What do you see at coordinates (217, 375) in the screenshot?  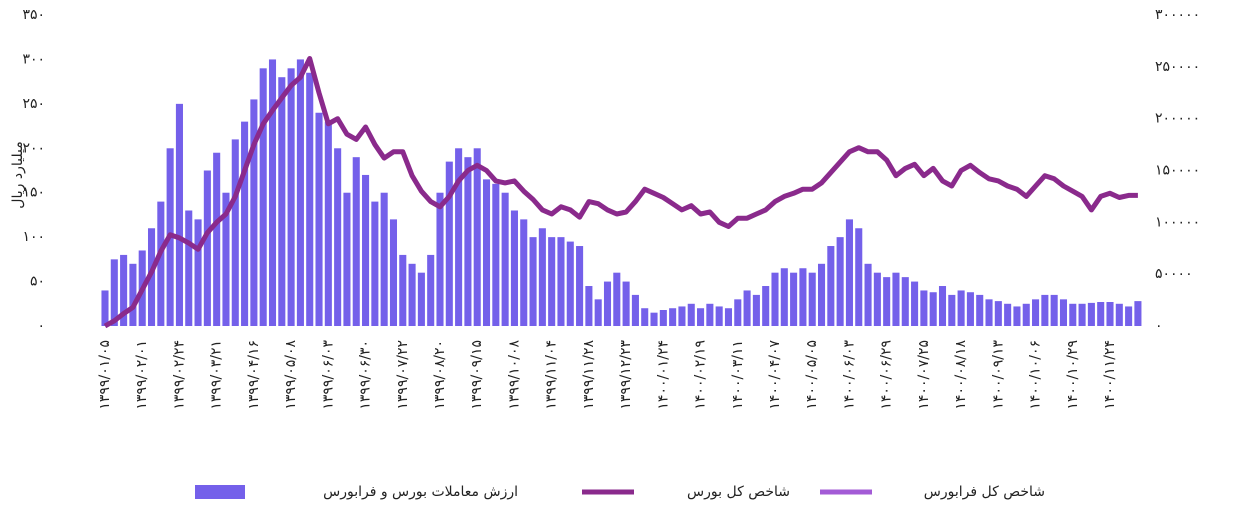 I see `x-tick-label: ۱۳۹۹/۰۳/۲۱` at bounding box center [217, 375].